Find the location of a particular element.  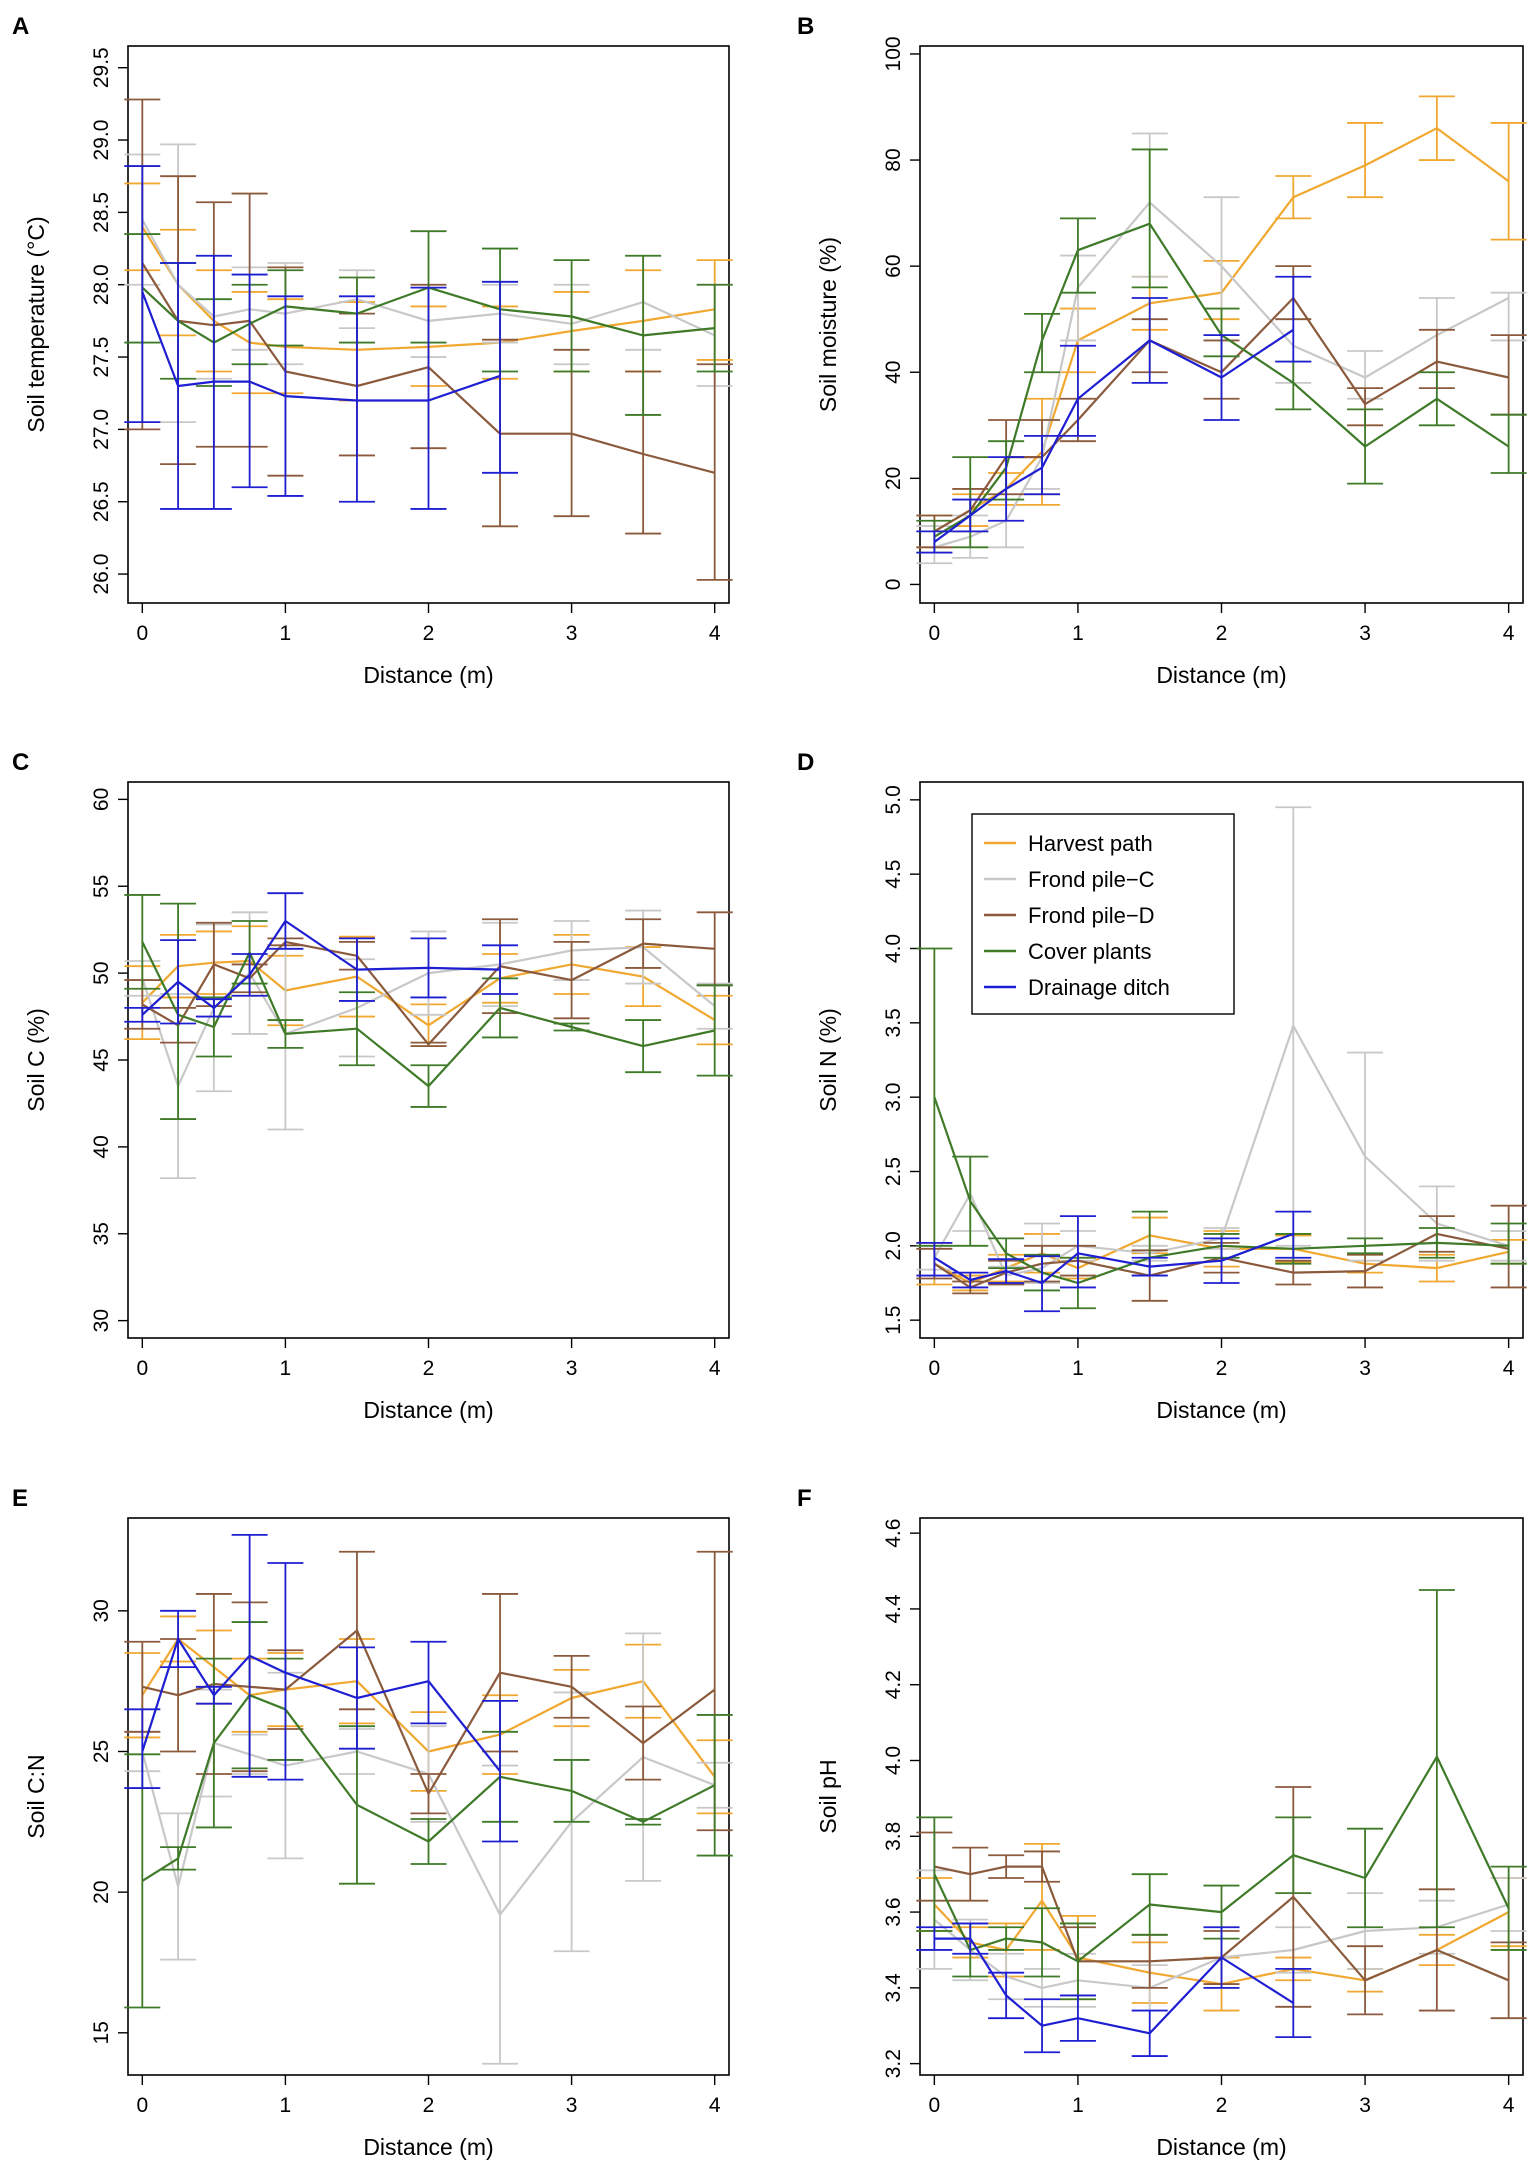

legend-label: Cover plants is located at coordinates (1090, 951).